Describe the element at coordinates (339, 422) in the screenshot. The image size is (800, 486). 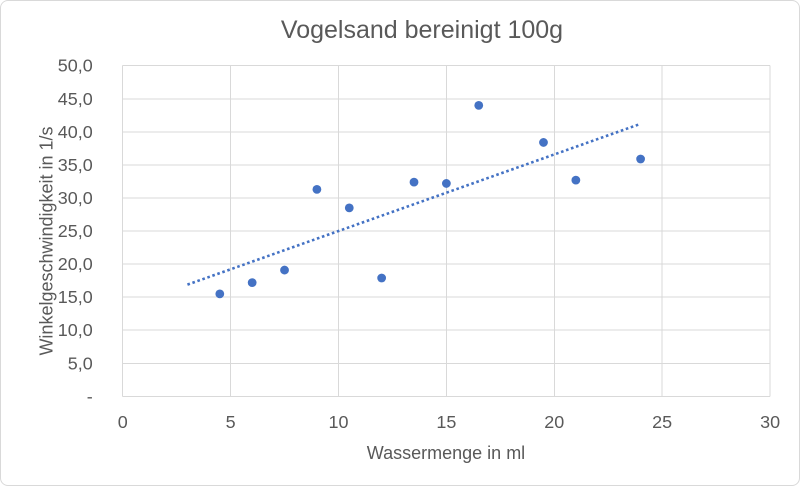
I see `x-tick-label: 10` at that location.